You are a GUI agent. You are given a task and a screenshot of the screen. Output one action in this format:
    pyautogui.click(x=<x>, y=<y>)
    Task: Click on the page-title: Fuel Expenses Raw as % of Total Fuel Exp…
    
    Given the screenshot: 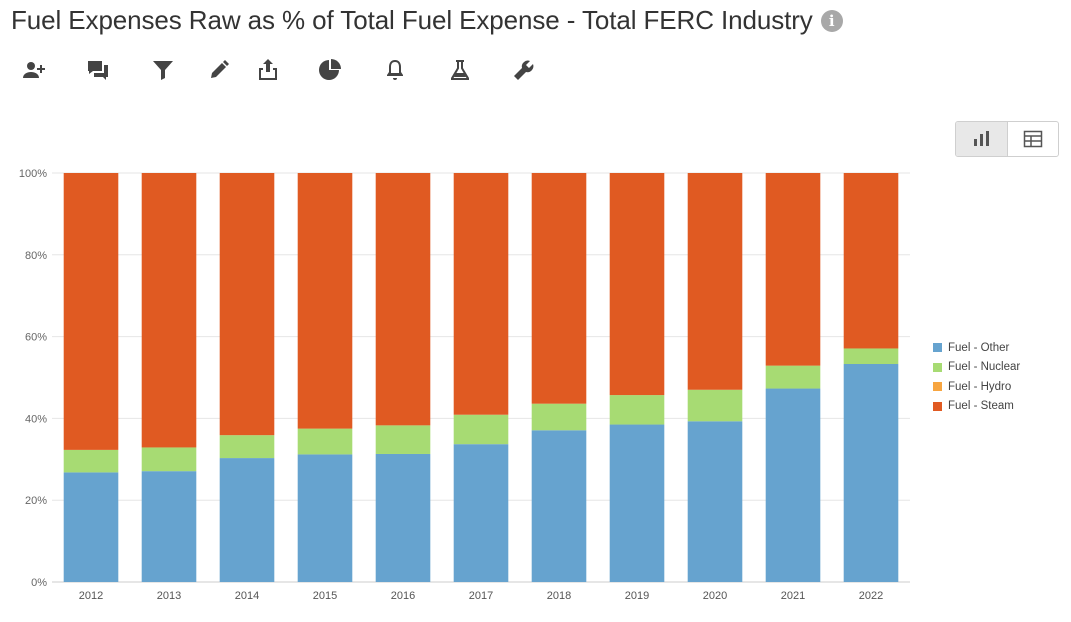 What is the action you would take?
    pyautogui.click(x=412, y=20)
    